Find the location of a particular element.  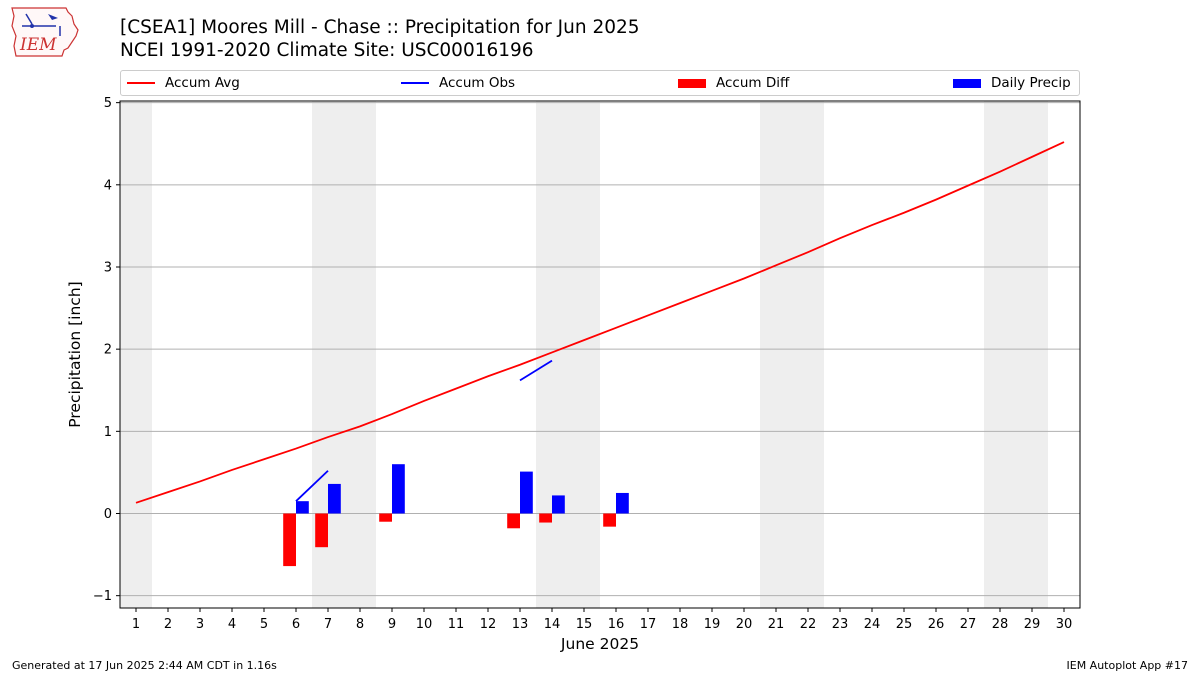

x-tick-label-4: 4 is located at coordinates (232, 624).